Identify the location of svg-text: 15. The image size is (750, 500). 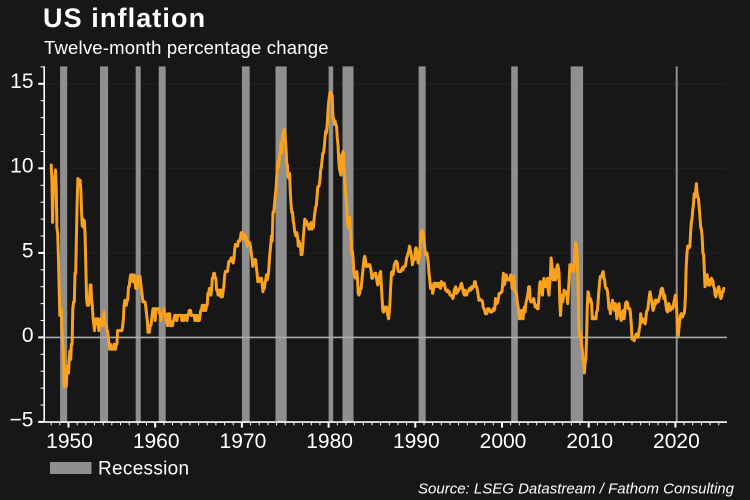
(21, 81).